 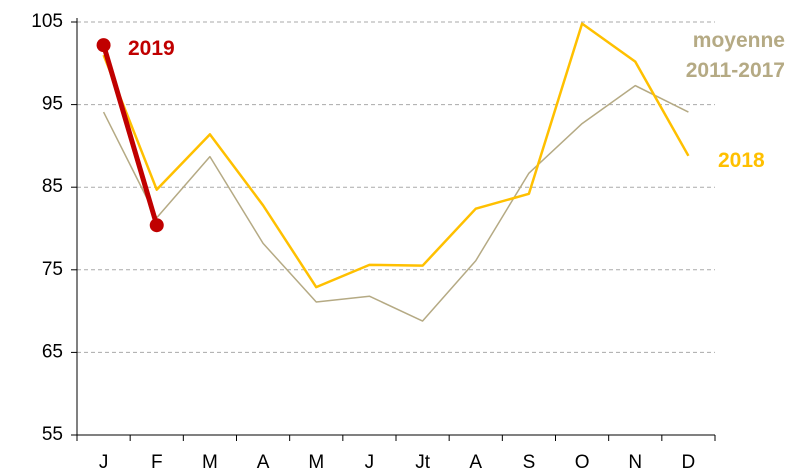 What do you see at coordinates (52, 434) in the screenshot?
I see `y-tick-label: 55` at bounding box center [52, 434].